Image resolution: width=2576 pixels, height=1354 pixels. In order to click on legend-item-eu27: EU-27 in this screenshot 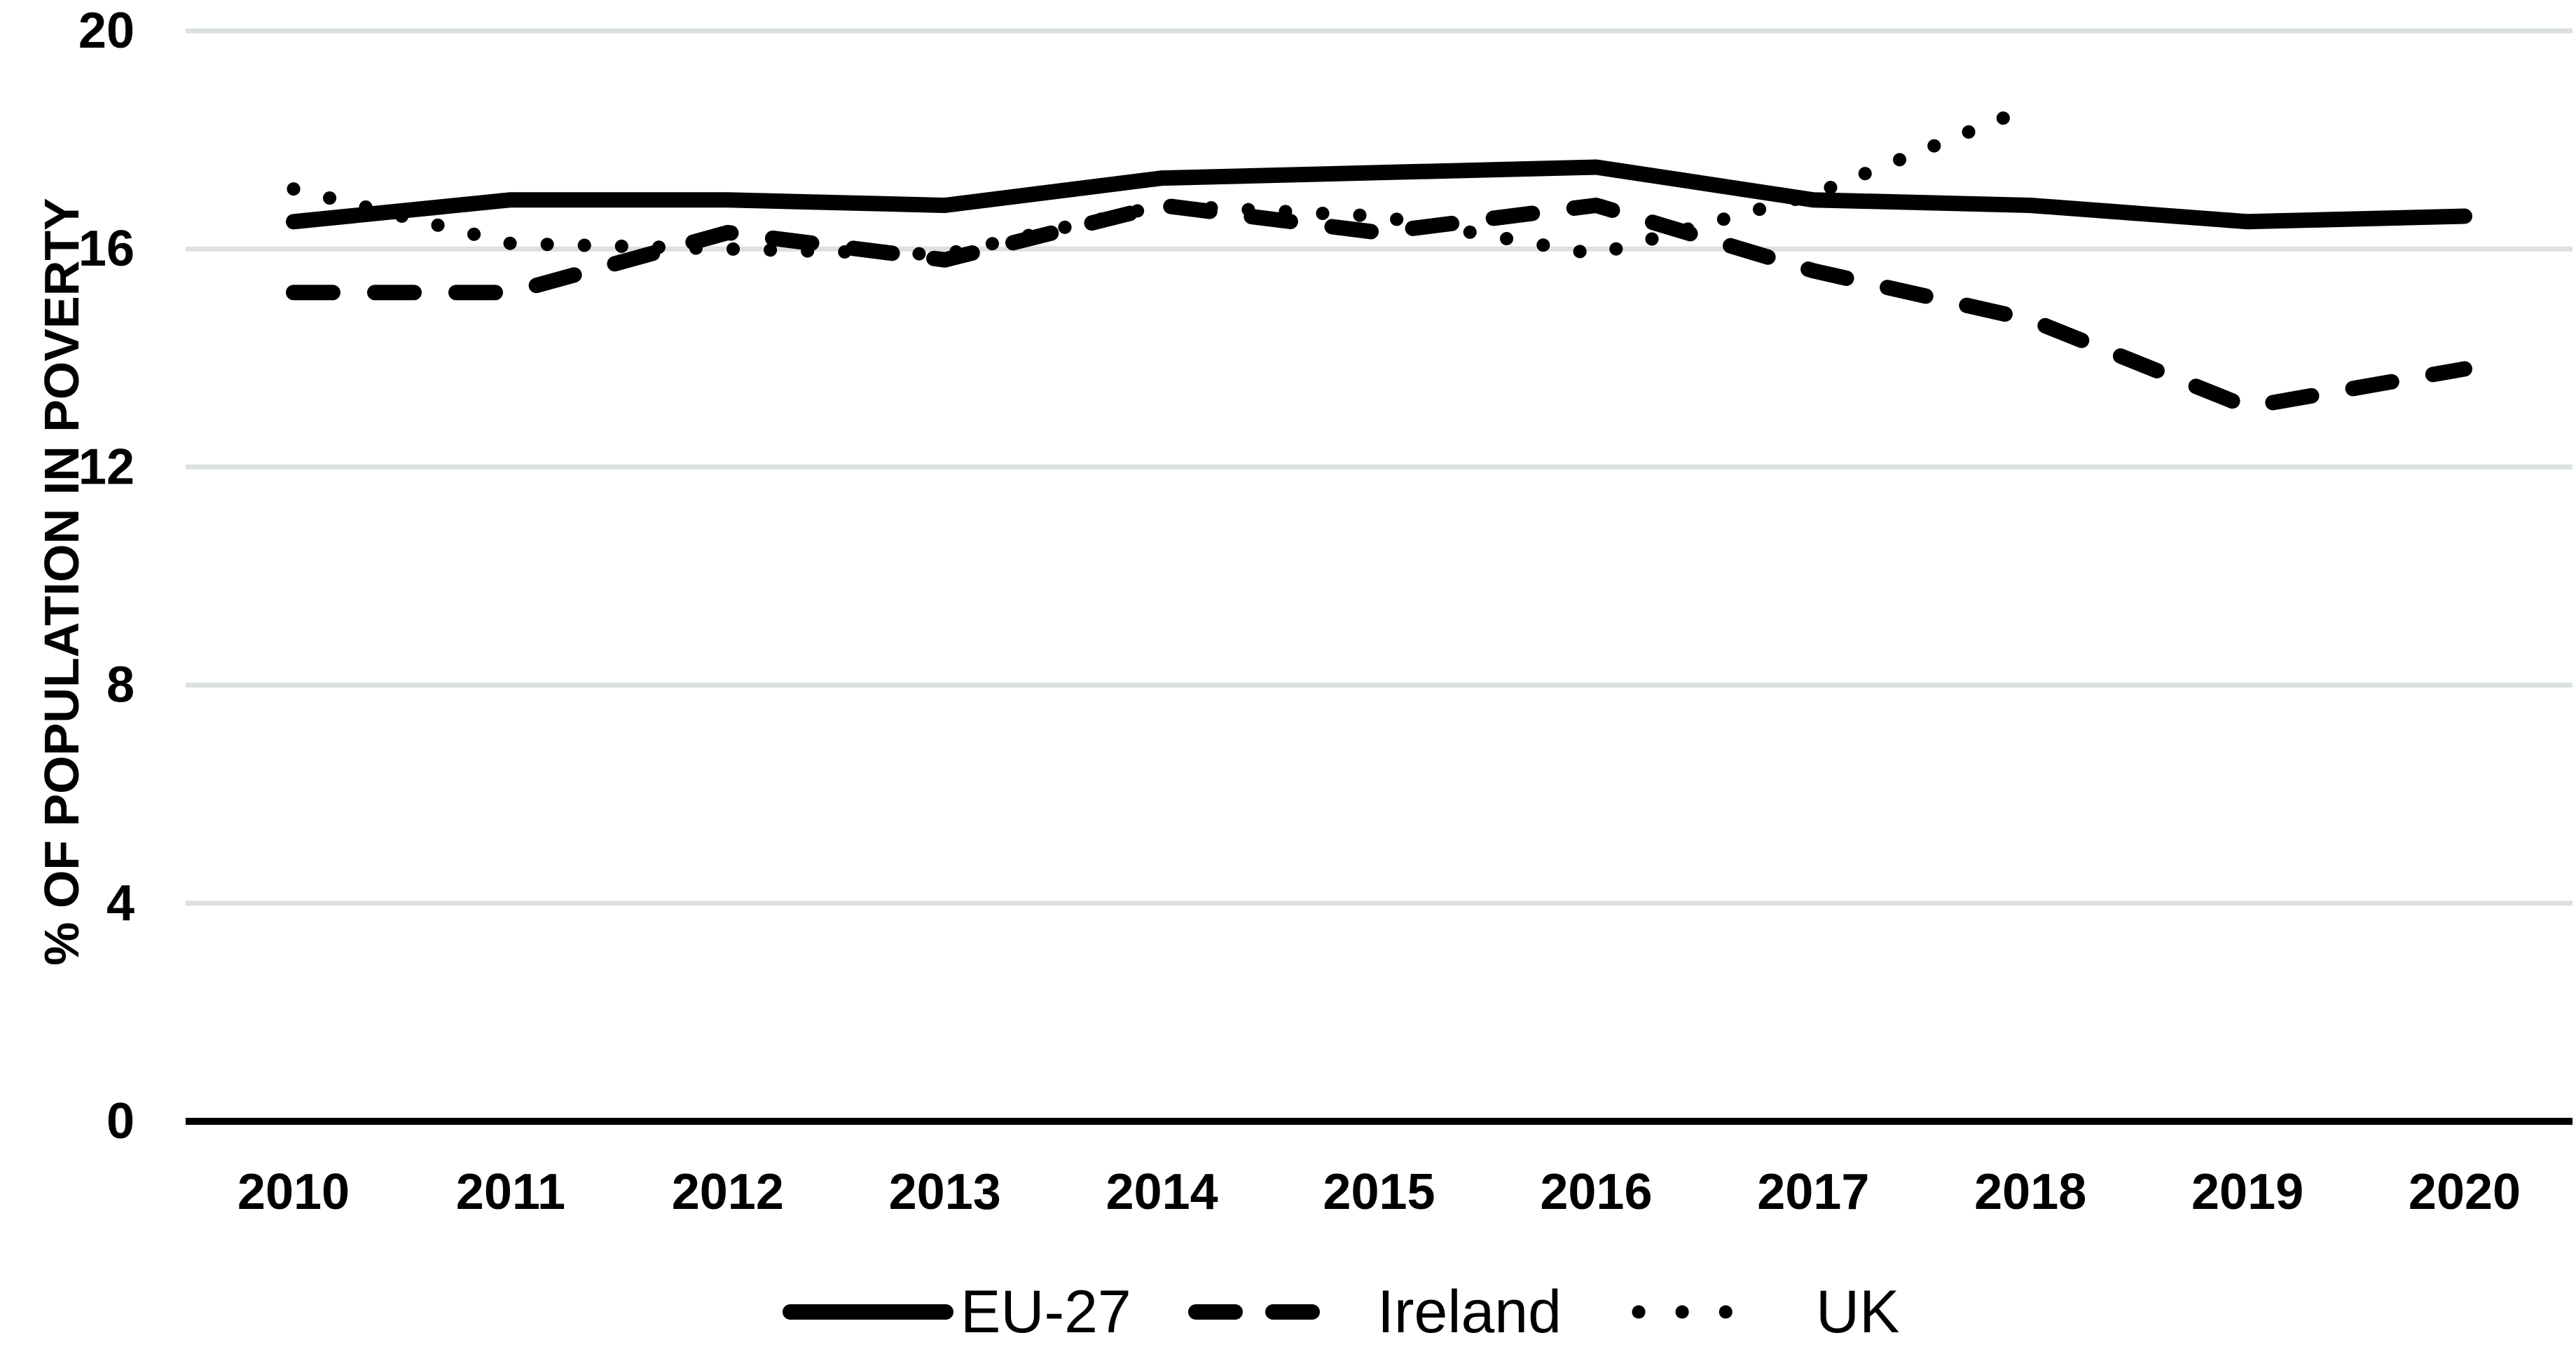, I will do `click(957, 1312)`.